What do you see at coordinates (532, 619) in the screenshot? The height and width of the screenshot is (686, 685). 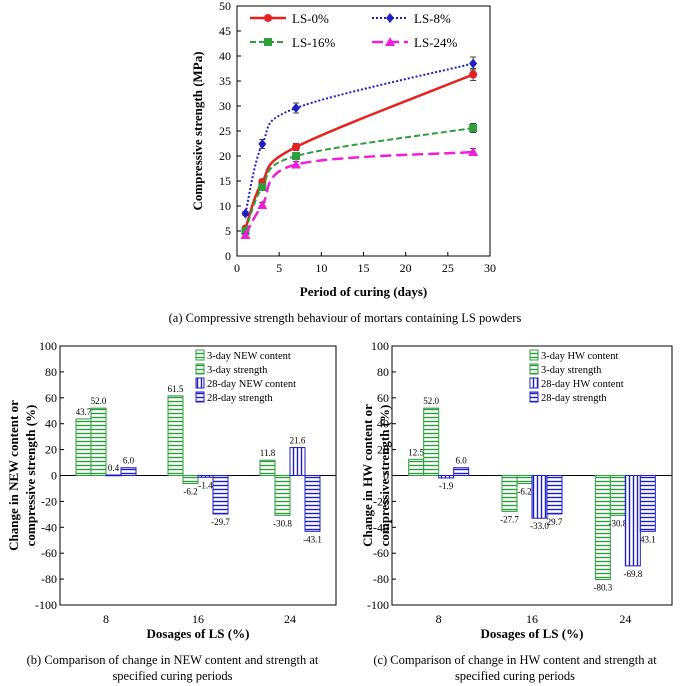 I see `x-tick-label: 16` at bounding box center [532, 619].